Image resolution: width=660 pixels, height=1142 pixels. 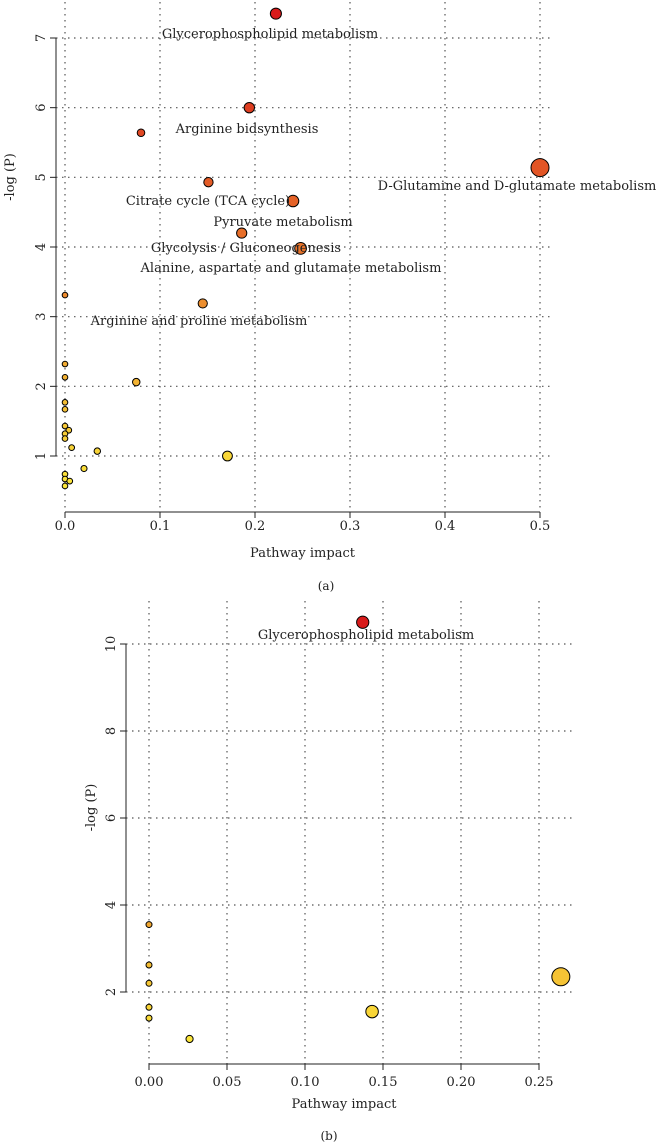 I want to click on y-tick-label-a-2: 3, so click(x=41, y=317).